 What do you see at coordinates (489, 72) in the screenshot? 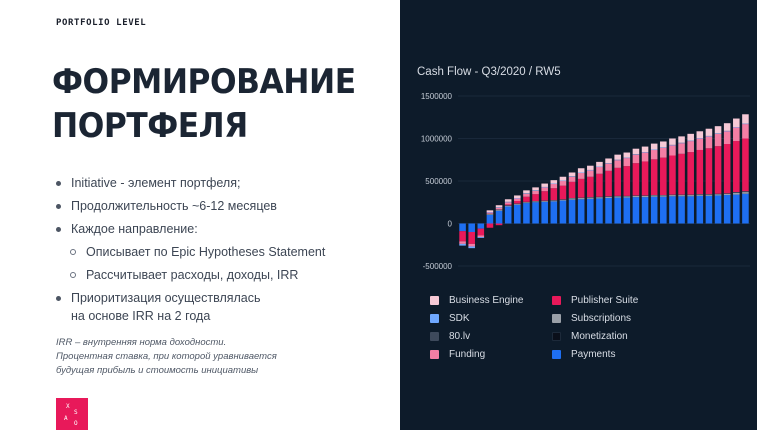
I see `chart-title: Cash Flow - Q3/2020 / RW5` at bounding box center [489, 72].